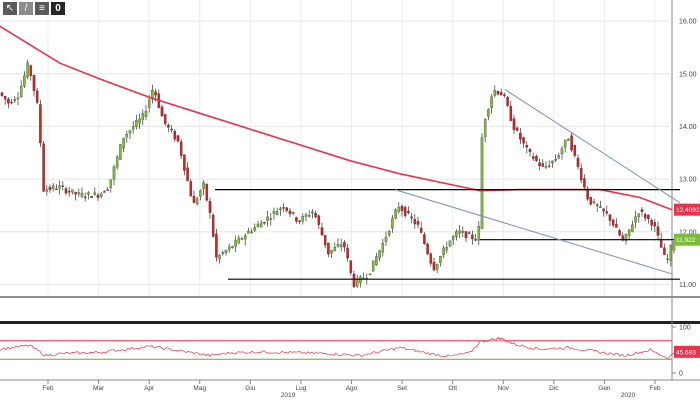 This screenshot has height=400, width=700. I want to click on text-tool-icon: ≡, so click(42, 8).